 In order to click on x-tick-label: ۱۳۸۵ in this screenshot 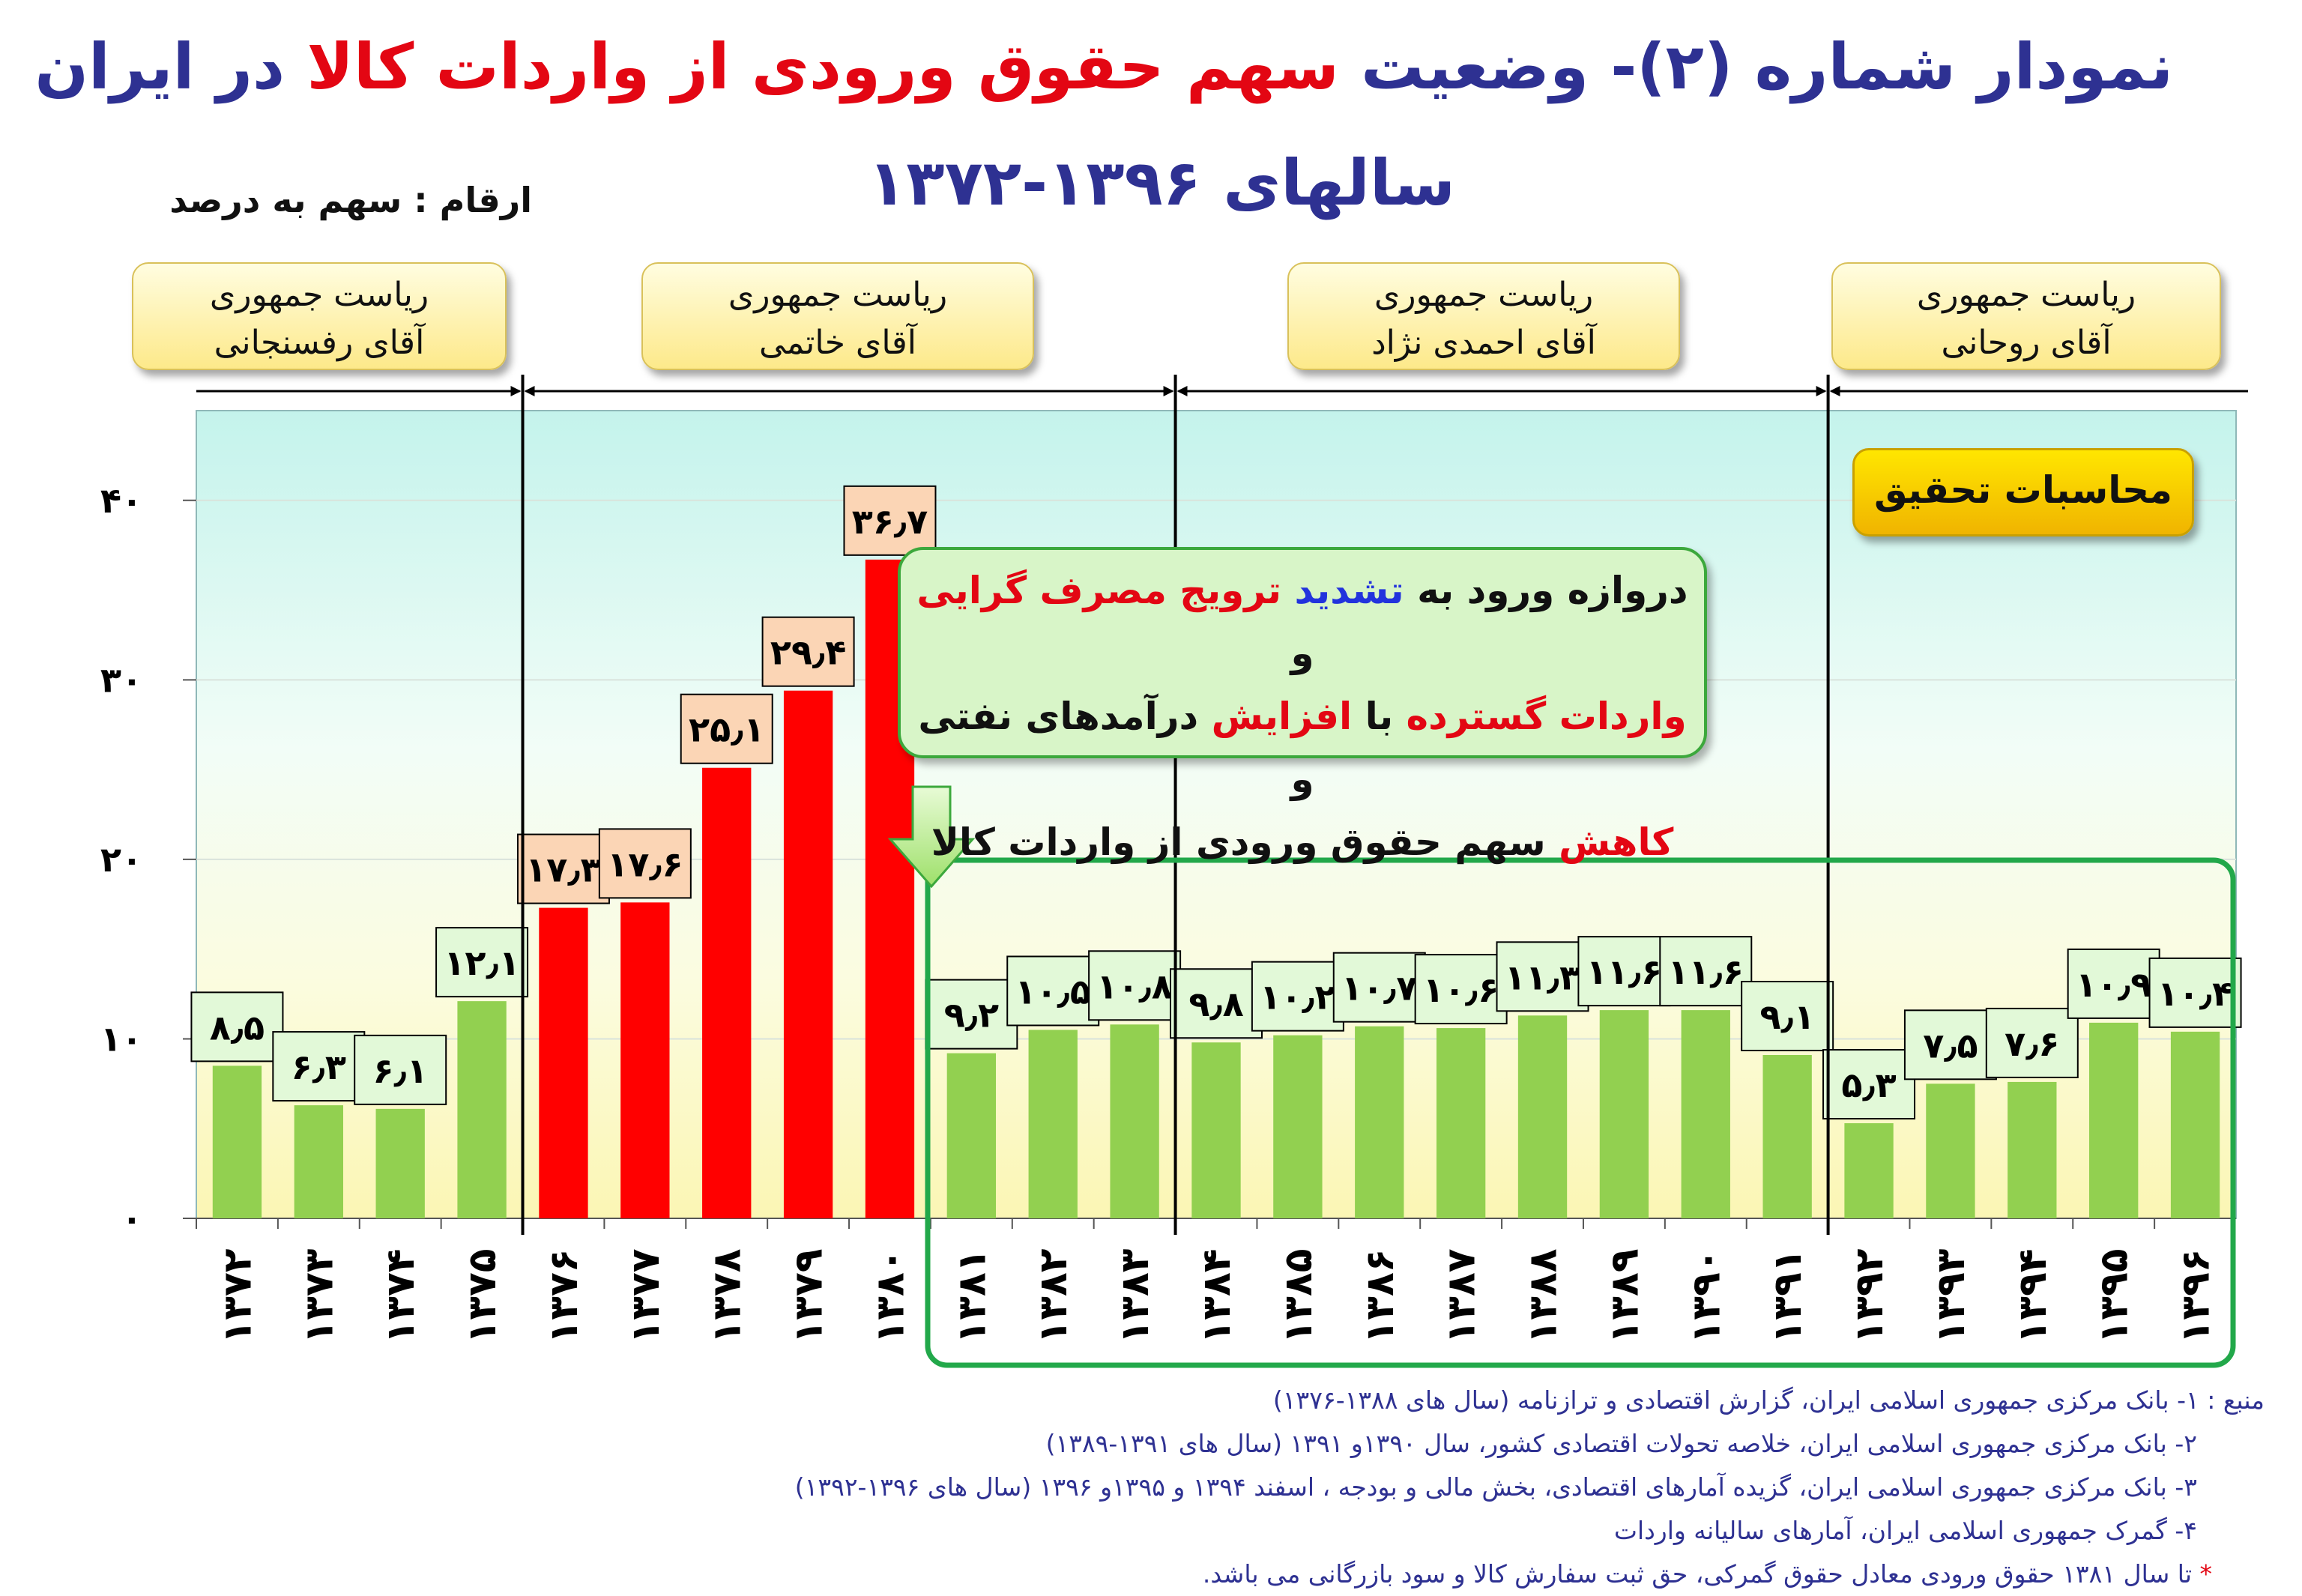, I will do `click(1298, 1296)`.